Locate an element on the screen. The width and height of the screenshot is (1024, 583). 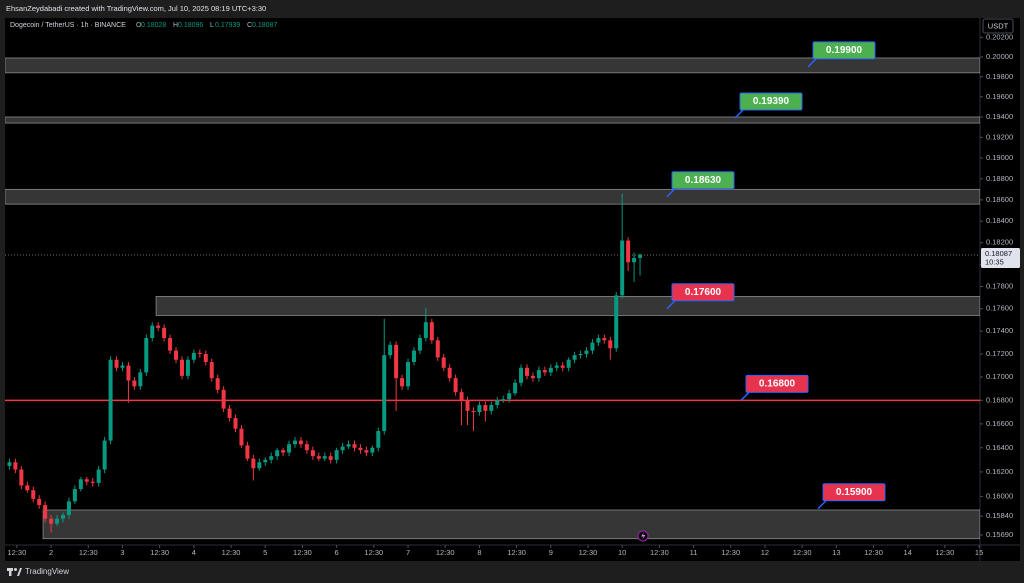
legend-key: L is located at coordinates (212, 25).